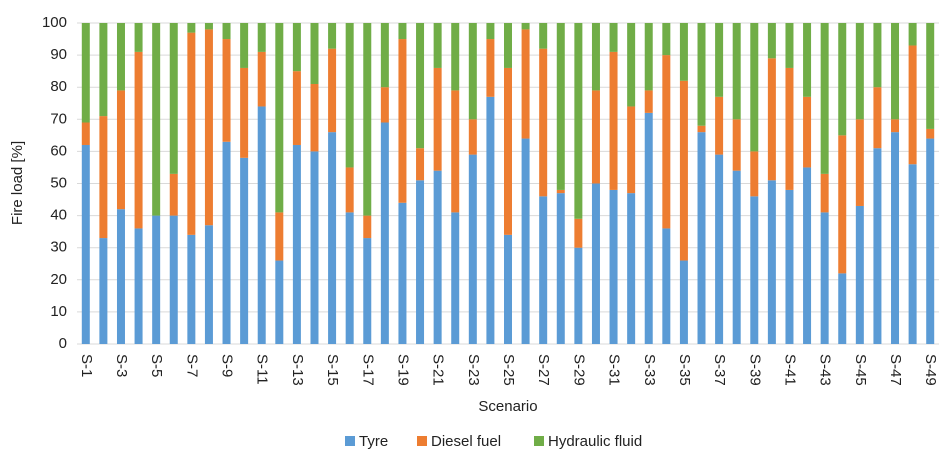 The height and width of the screenshot is (451, 941). What do you see at coordinates (507, 406) in the screenshot?
I see `x-axis-label: Scenario` at bounding box center [507, 406].